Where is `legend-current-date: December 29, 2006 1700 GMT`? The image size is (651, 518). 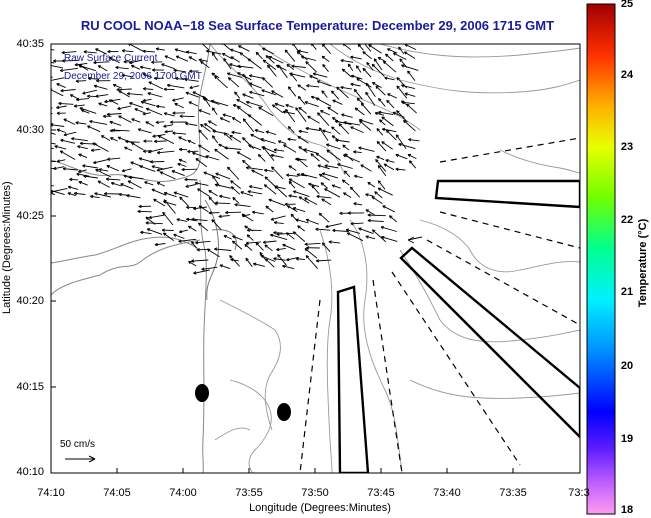
legend-current-date: December 29, 2006 1700 GMT is located at coordinates (133, 76).